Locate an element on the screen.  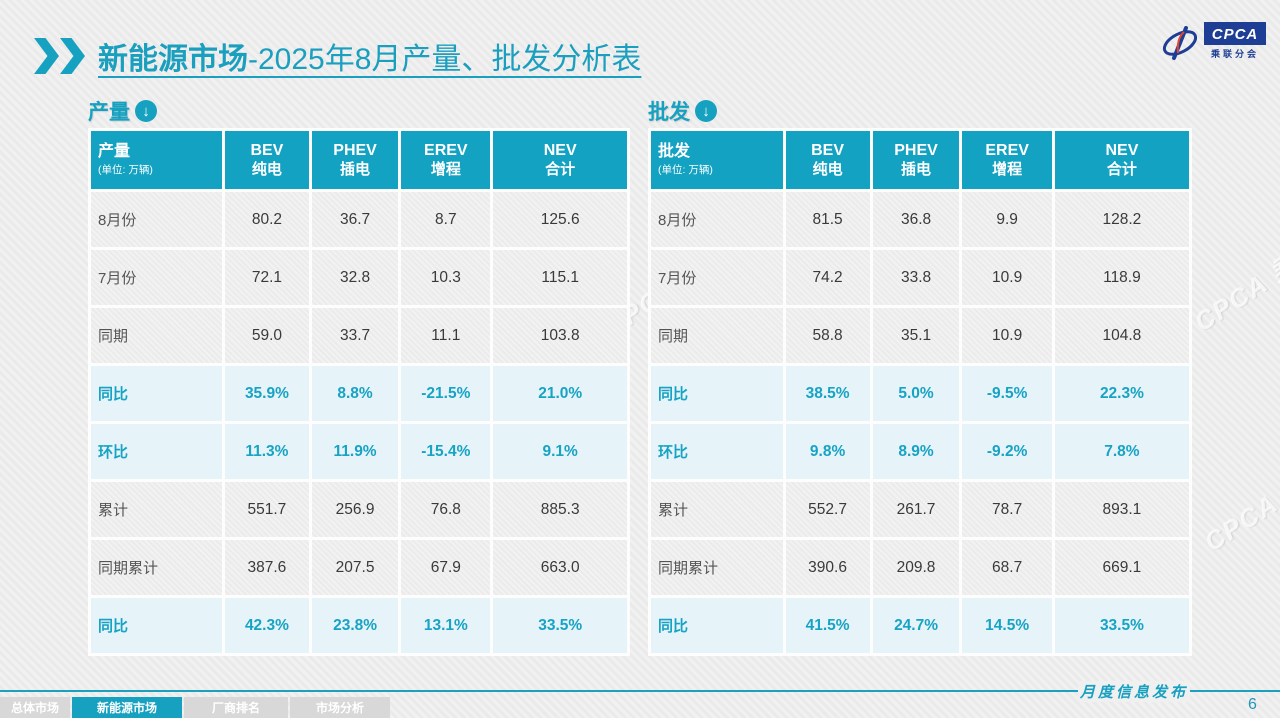
cell: 32.8 is located at coordinates (355, 277).